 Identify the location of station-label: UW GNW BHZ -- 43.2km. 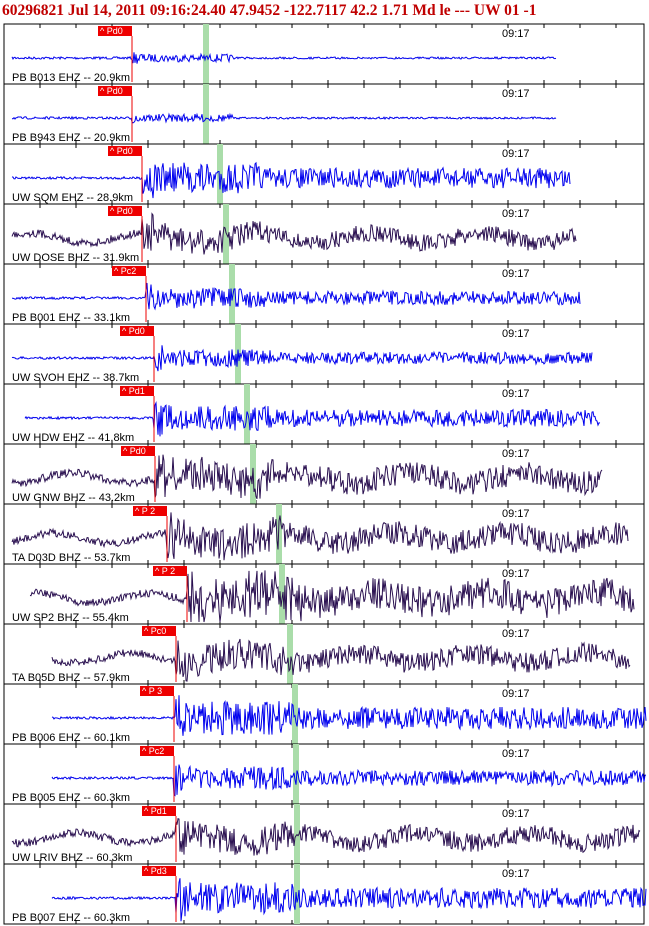
(73, 498).